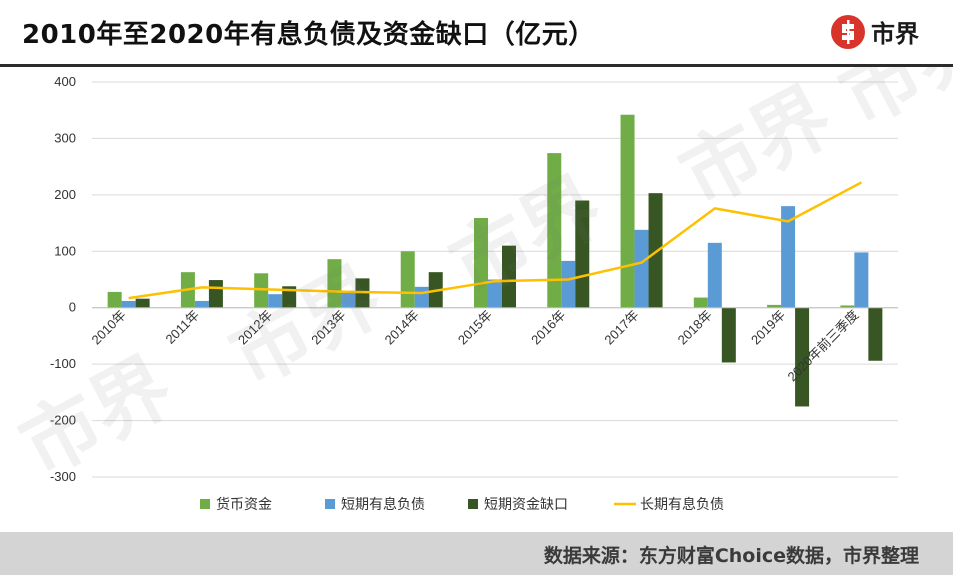 The image size is (953, 575). I want to click on x-tick-label: 2018年, so click(695, 327).